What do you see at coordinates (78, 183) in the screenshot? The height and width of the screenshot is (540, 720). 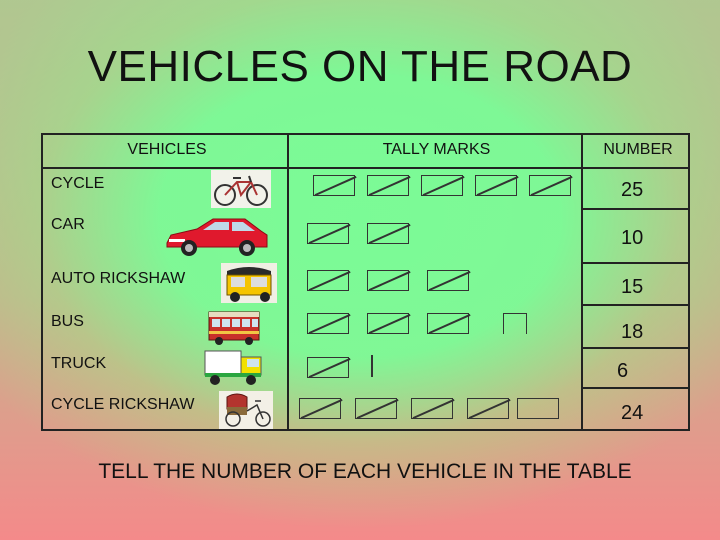 I see `vehicle-name: CYCLE` at bounding box center [78, 183].